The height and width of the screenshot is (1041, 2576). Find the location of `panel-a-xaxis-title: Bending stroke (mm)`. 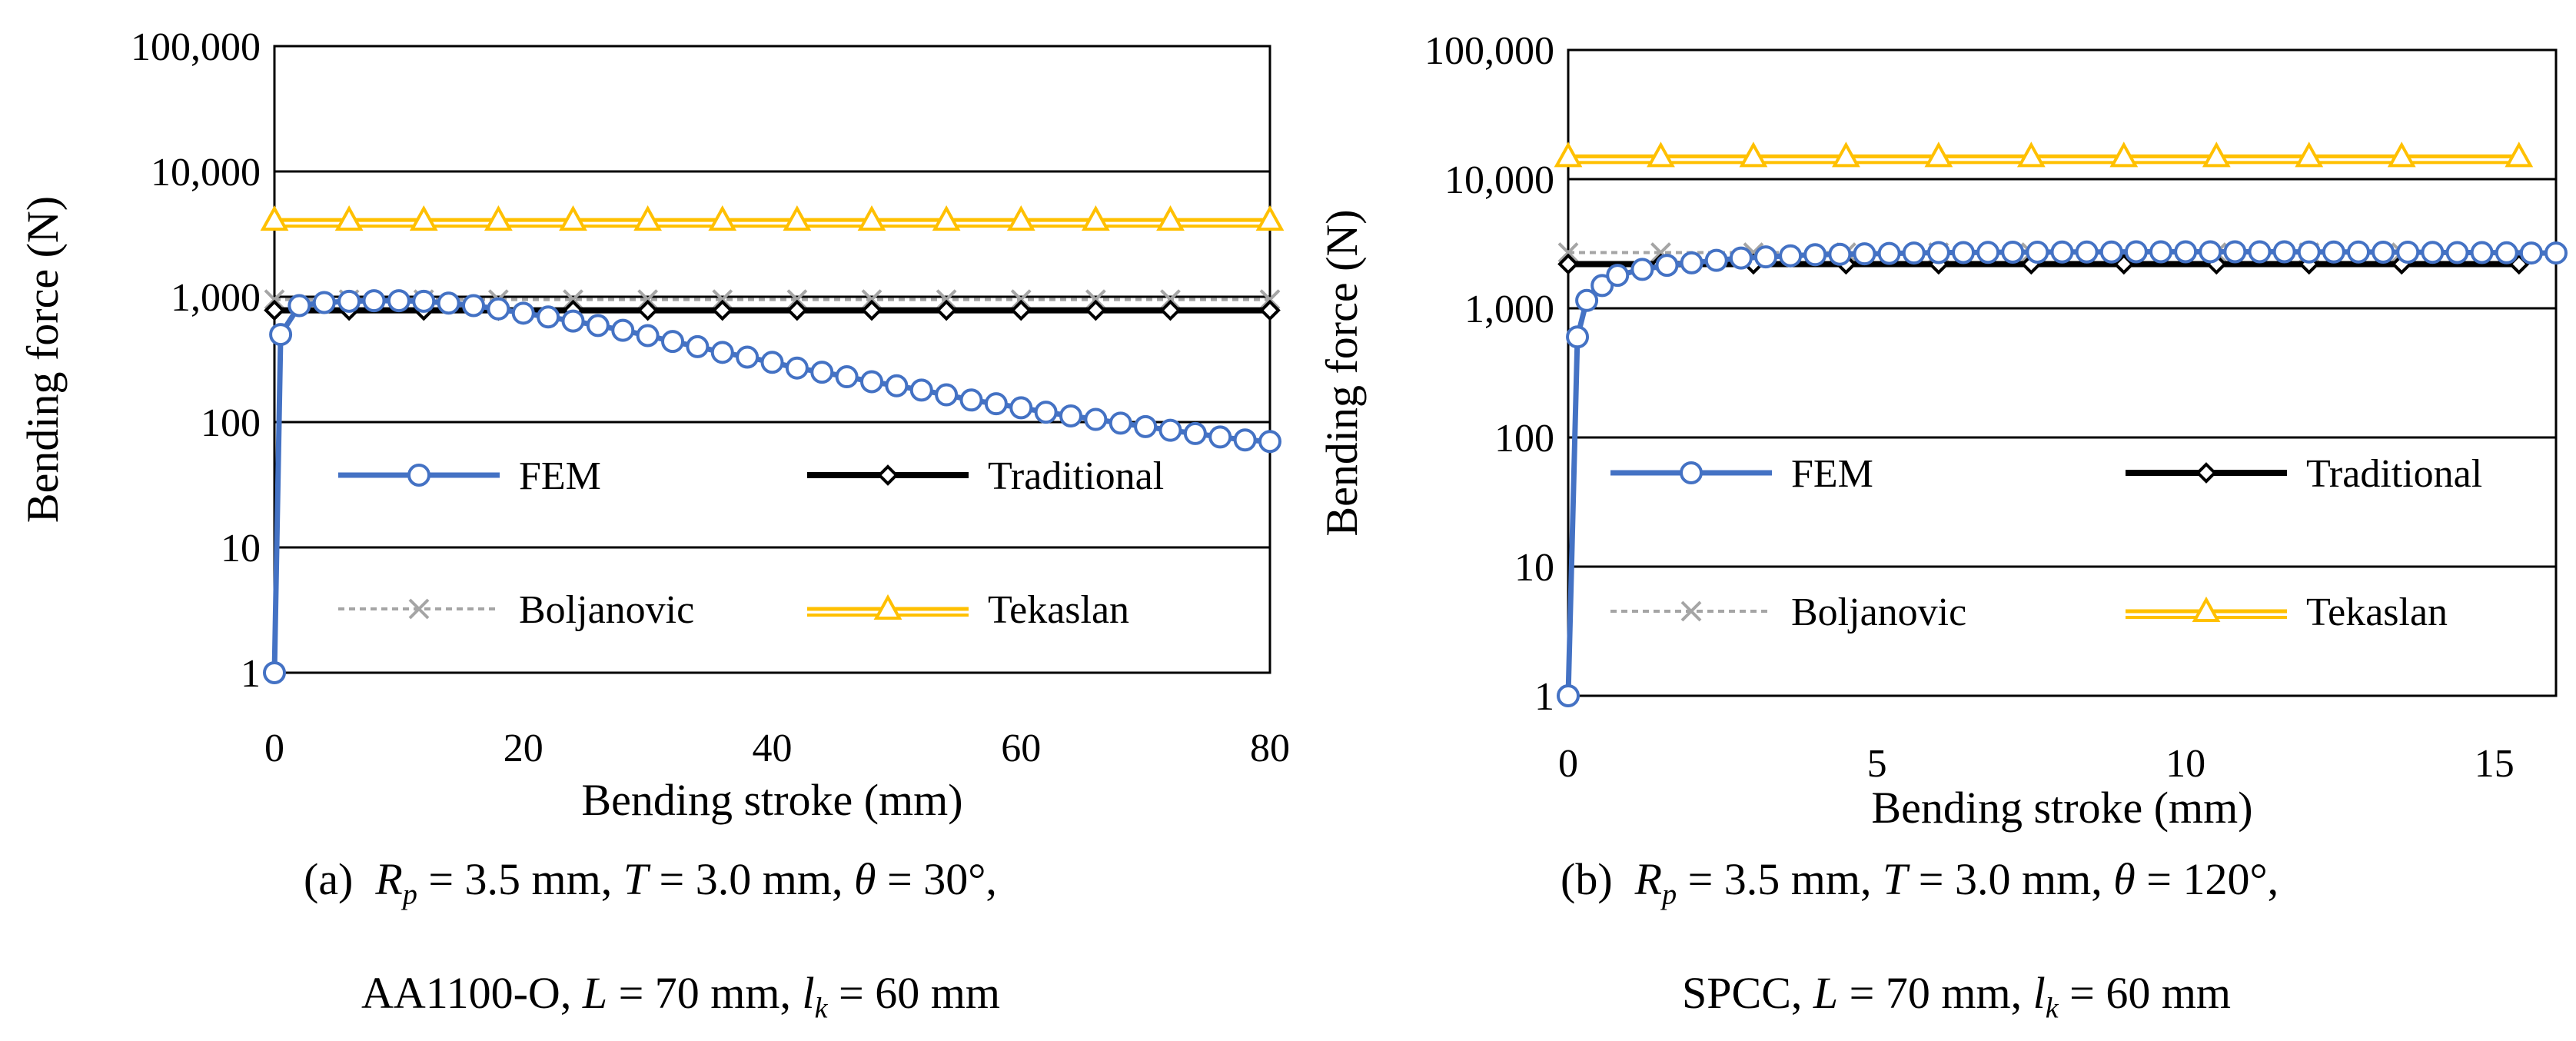

panel-a-xaxis-title: Bending stroke (mm) is located at coordinates (771, 800).